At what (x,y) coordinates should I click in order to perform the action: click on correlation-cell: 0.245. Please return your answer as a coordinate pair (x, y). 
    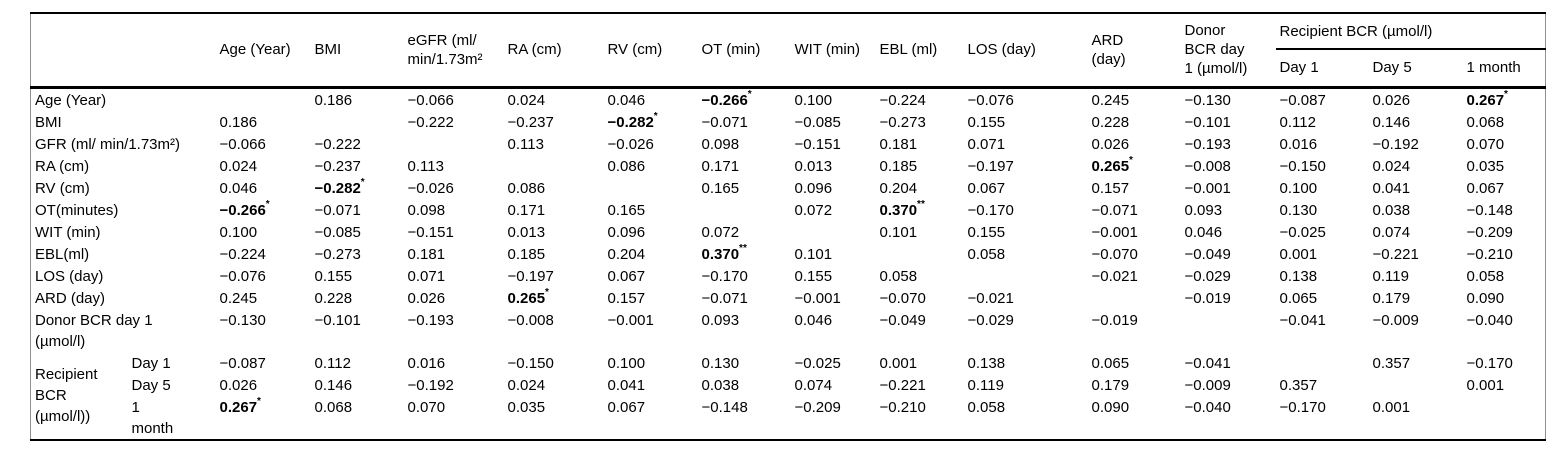
    Looking at the image, I should click on (238, 298).